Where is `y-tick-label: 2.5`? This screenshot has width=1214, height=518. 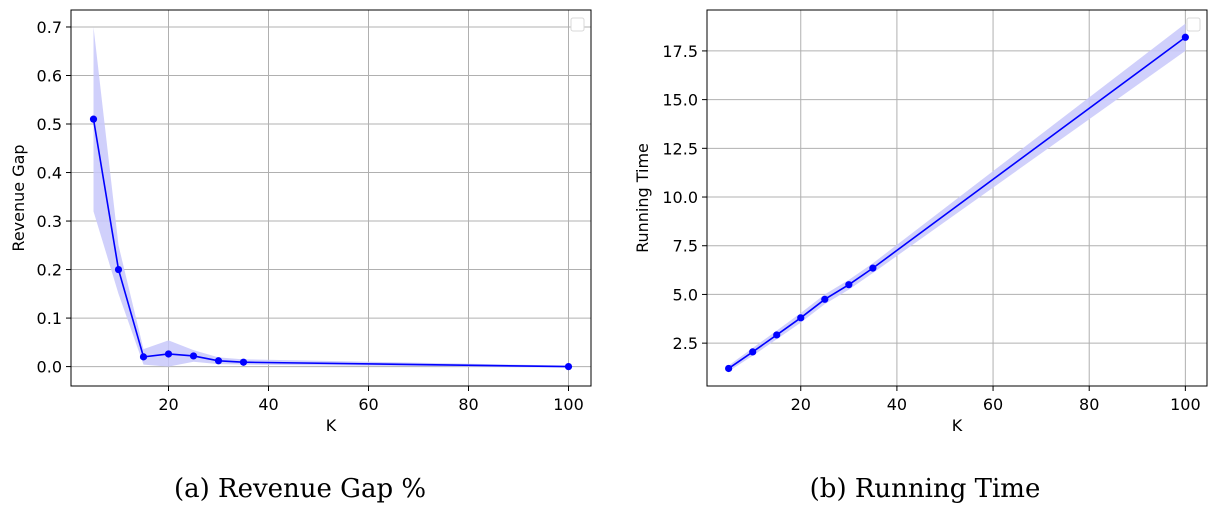
y-tick-label: 2.5 is located at coordinates (685, 343).